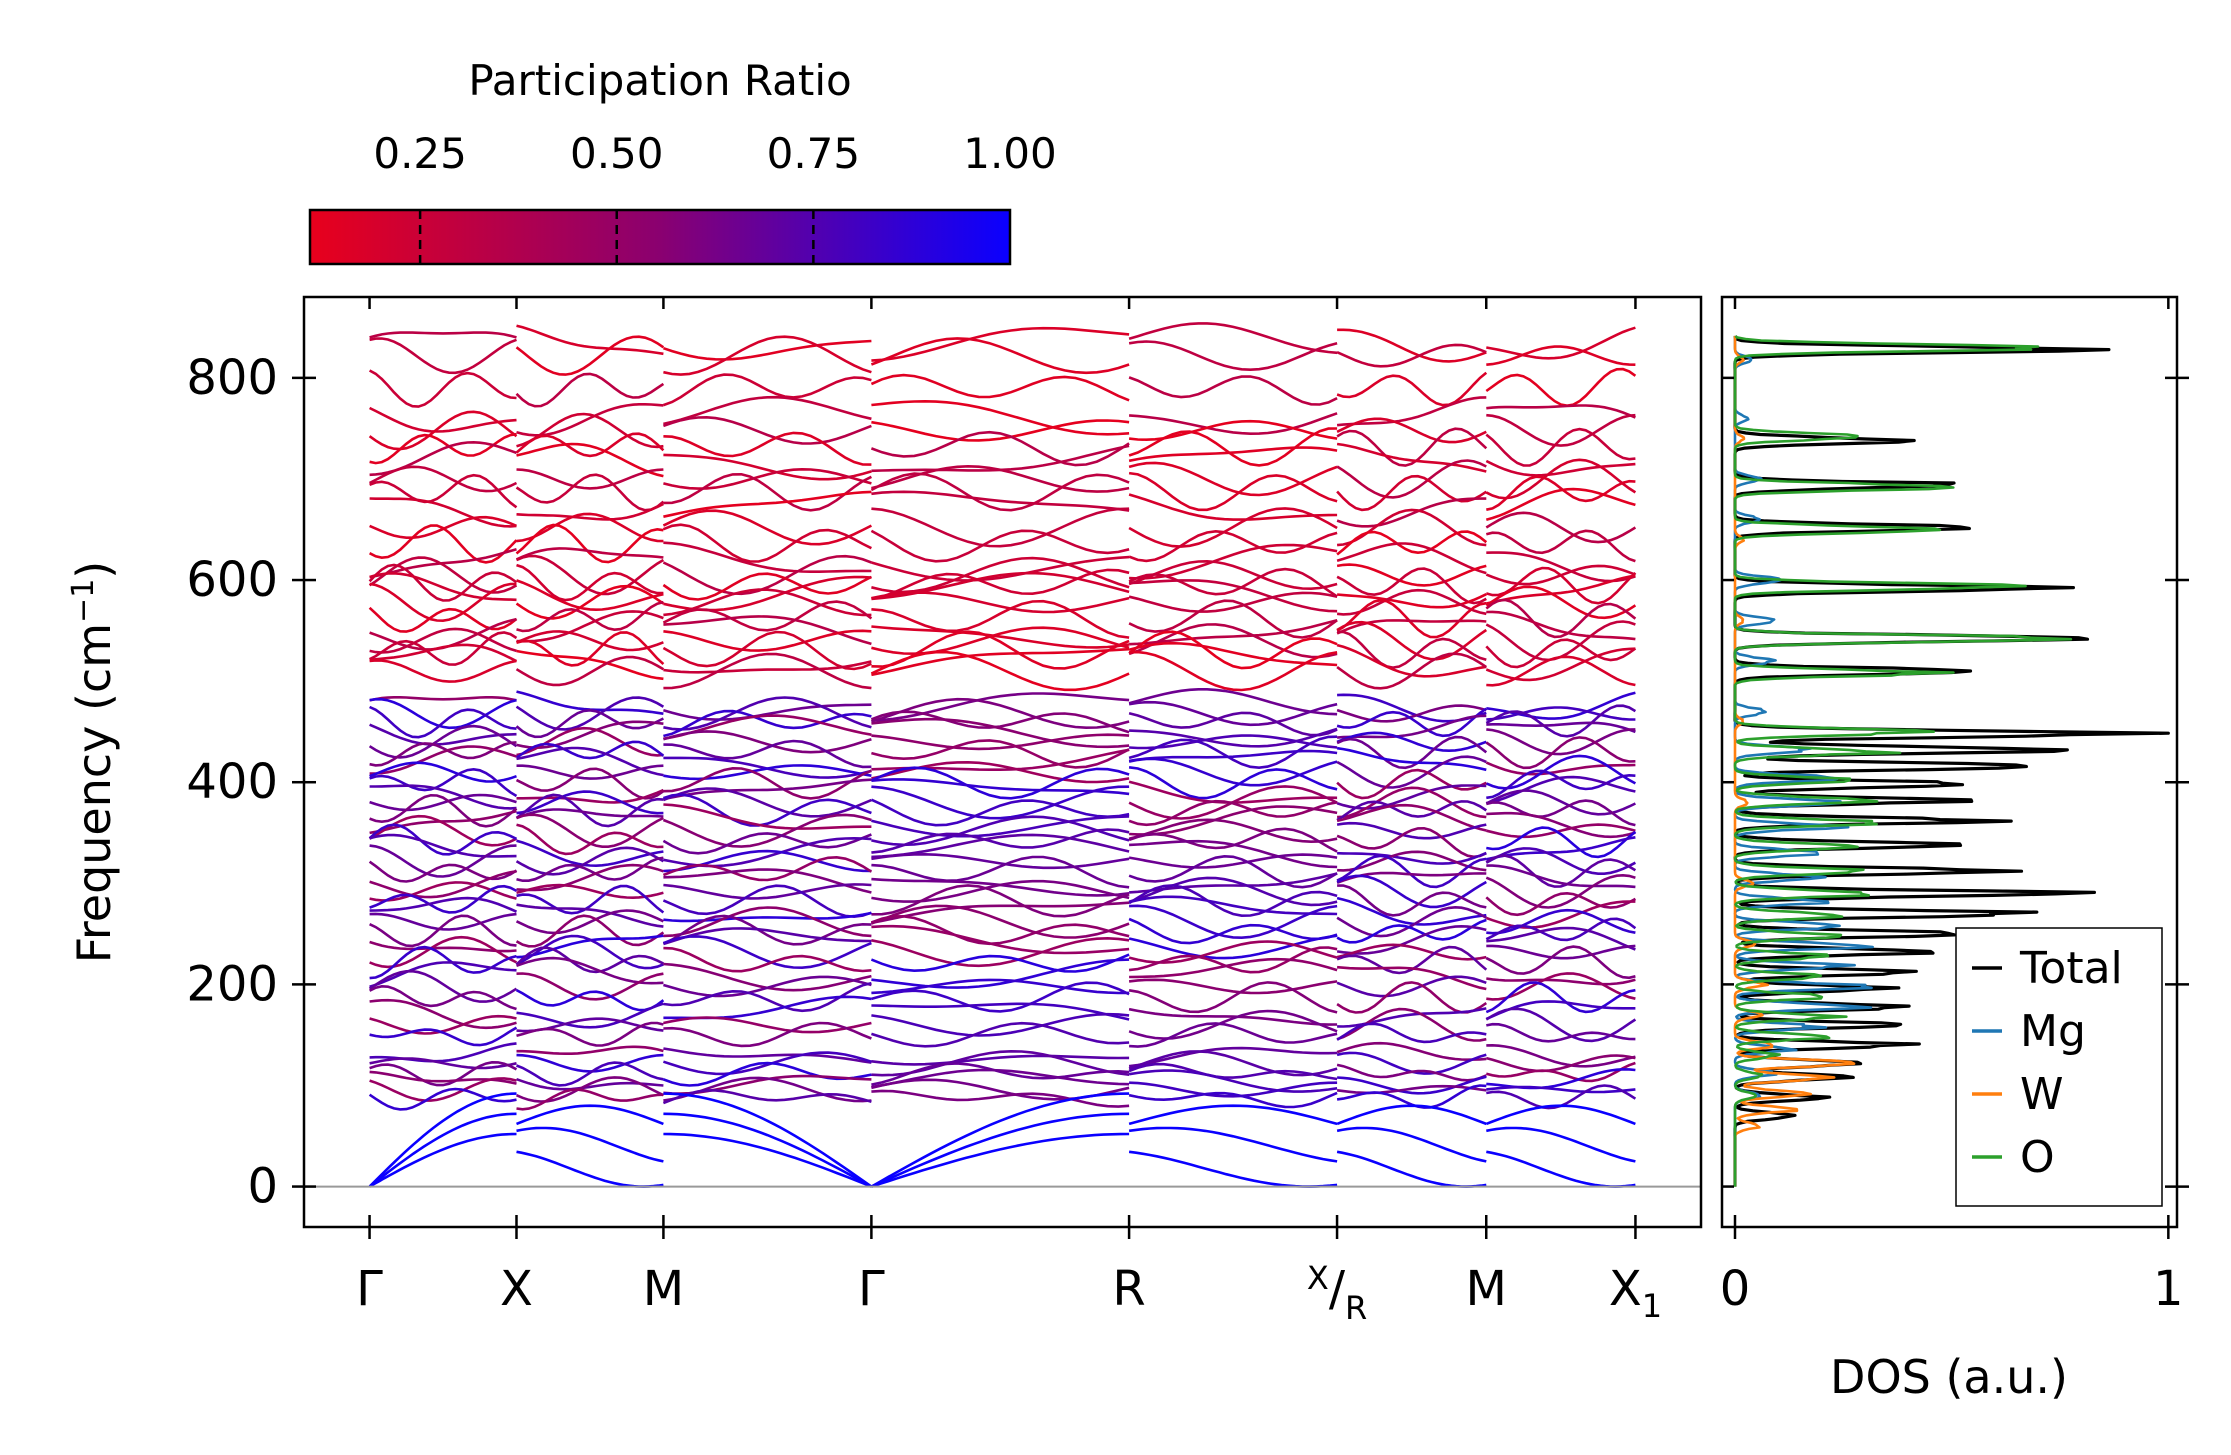 The width and height of the screenshot is (2231, 1455). I want to click on x-tick-label: X, so click(516, 1289).